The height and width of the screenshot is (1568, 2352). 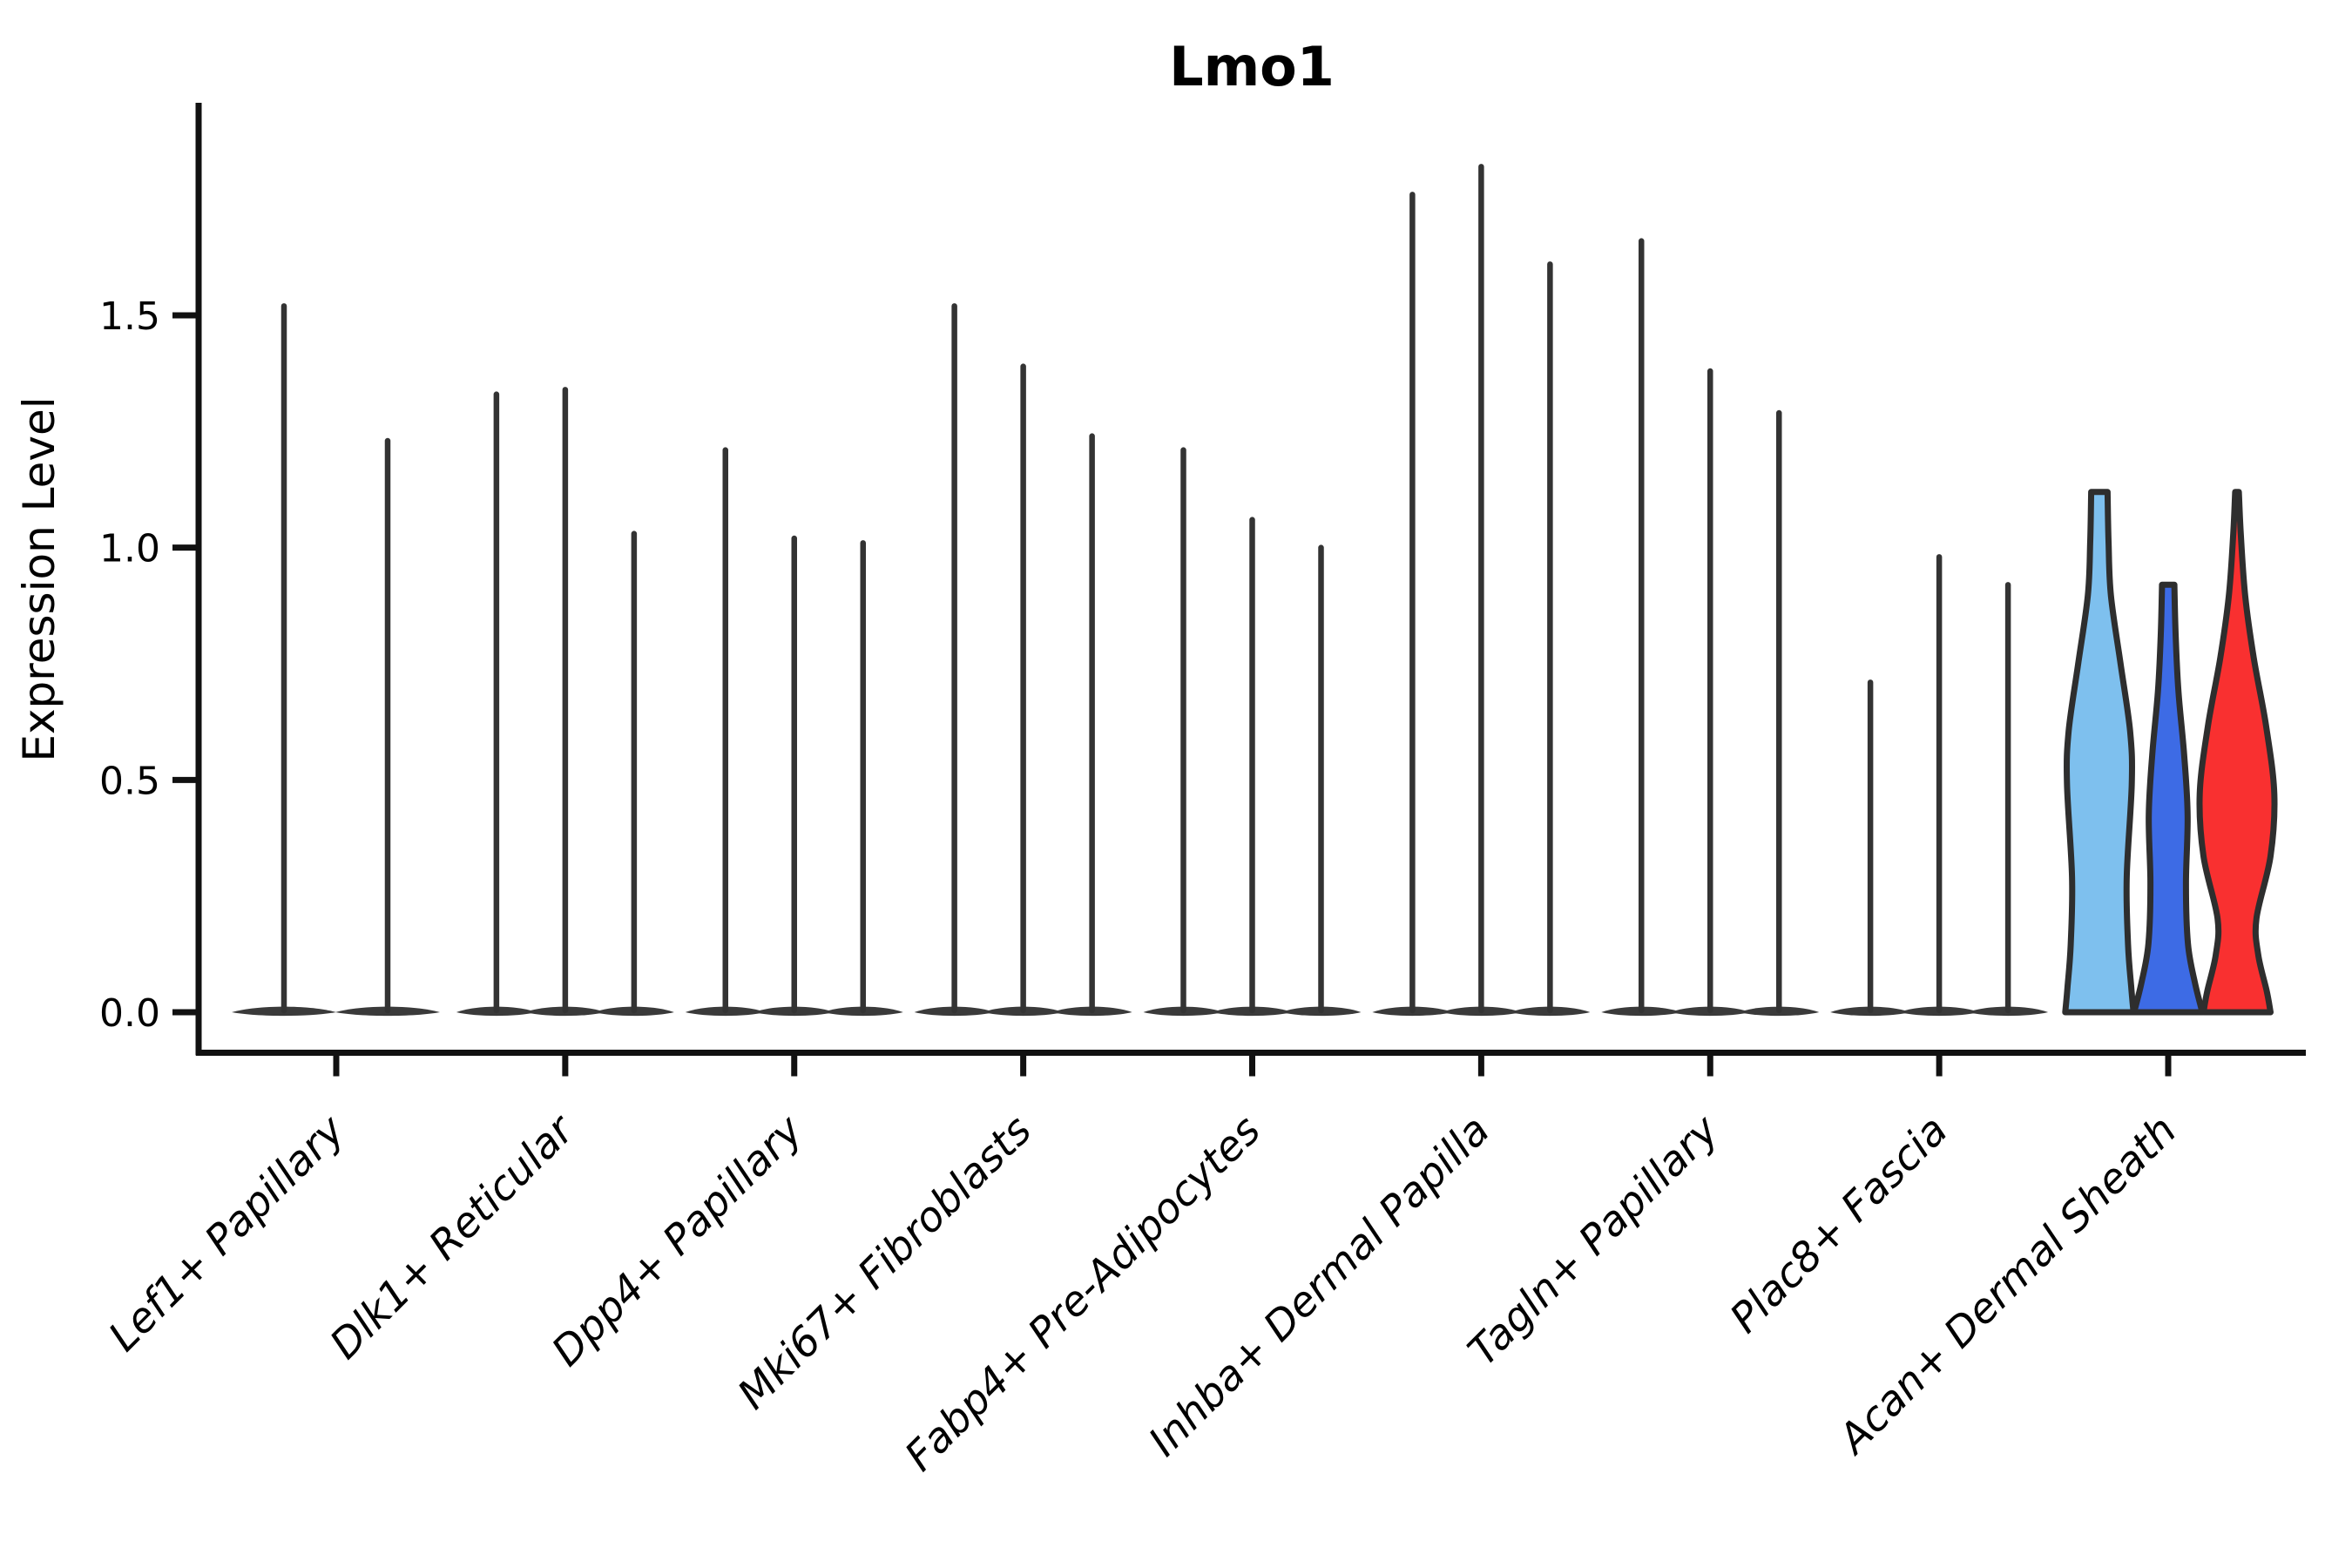 What do you see at coordinates (39, 578) in the screenshot?
I see `y-axis-label: Expression Level` at bounding box center [39, 578].